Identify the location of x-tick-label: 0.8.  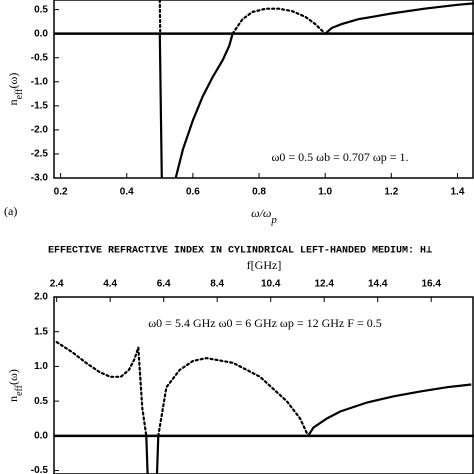
(259, 192).